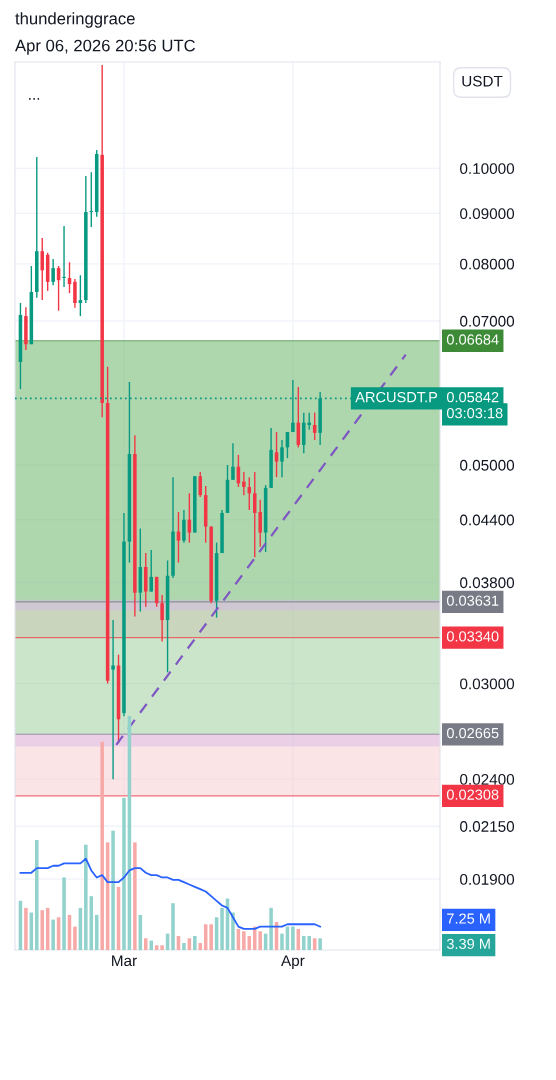 This screenshot has height=1080, width=556. I want to click on y-tick-label: 0.08000, so click(487, 264).